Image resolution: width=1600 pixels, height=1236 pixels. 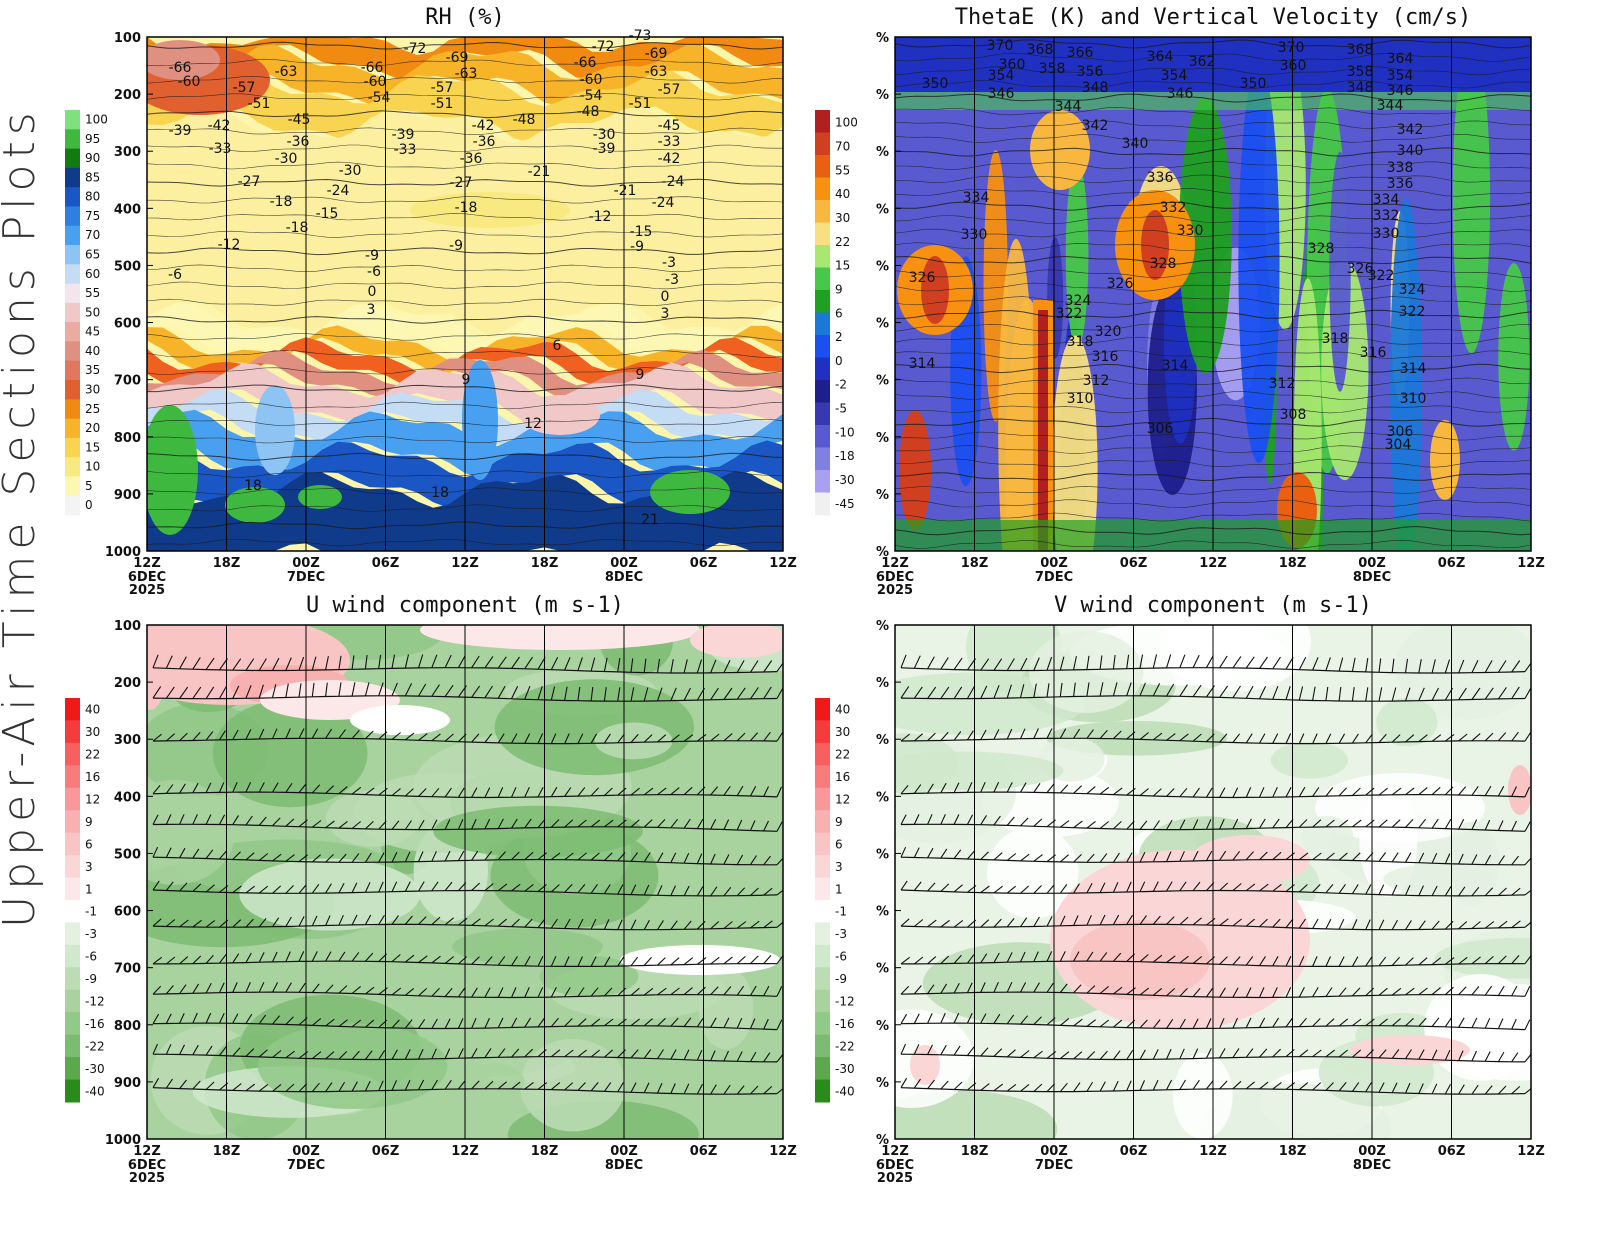 I want to click on contour-label: -69, so click(x=656, y=54).